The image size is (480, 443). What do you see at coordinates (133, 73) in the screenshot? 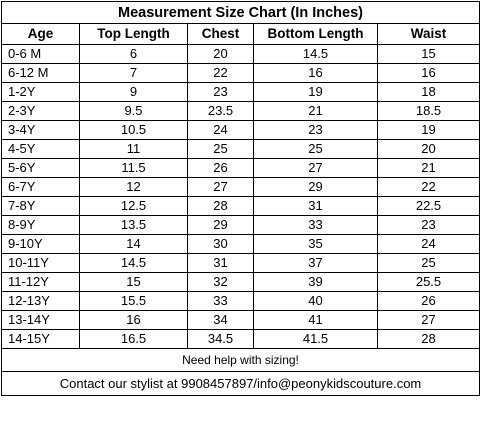
I see `top-length-cell: 7` at bounding box center [133, 73].